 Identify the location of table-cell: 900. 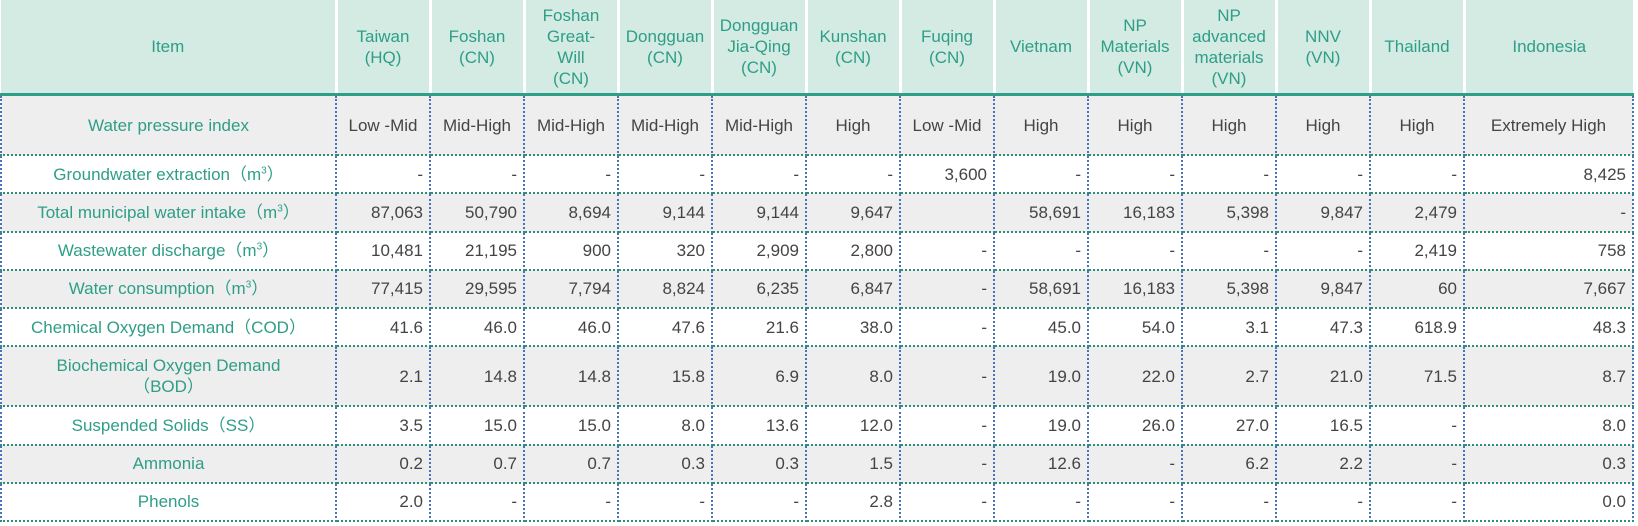
(571, 251).